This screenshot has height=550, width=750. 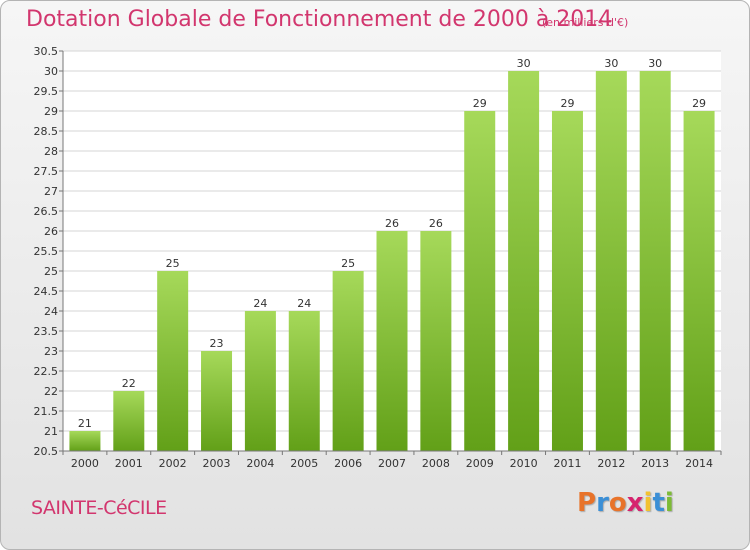 I want to click on bar-2010, so click(x=524, y=261).